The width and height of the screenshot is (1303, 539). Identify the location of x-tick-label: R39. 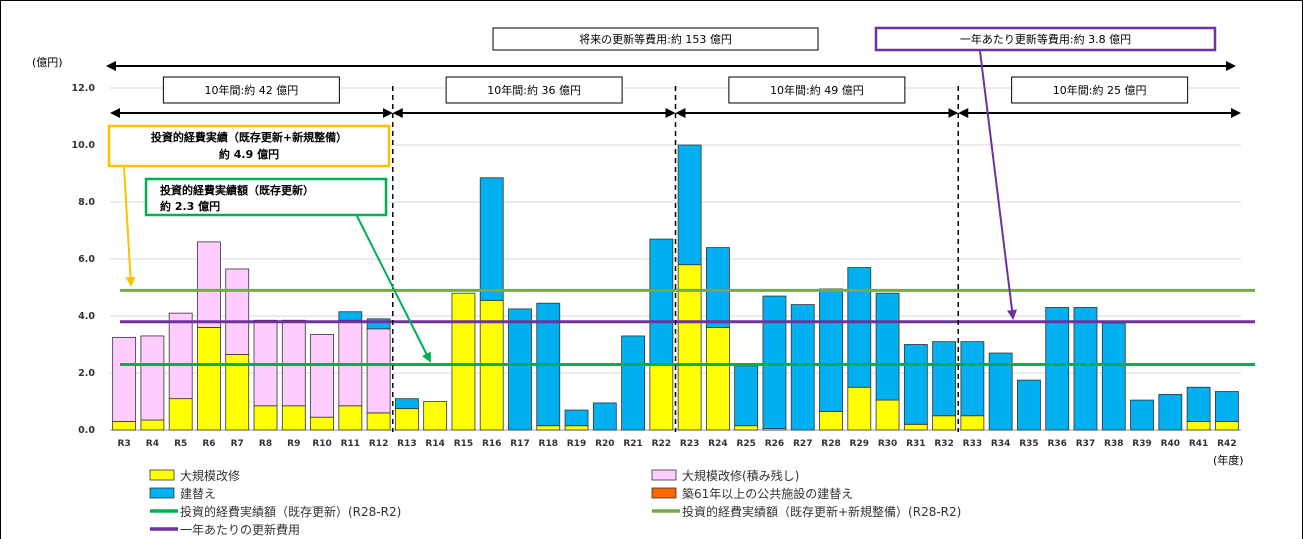
(1141, 444).